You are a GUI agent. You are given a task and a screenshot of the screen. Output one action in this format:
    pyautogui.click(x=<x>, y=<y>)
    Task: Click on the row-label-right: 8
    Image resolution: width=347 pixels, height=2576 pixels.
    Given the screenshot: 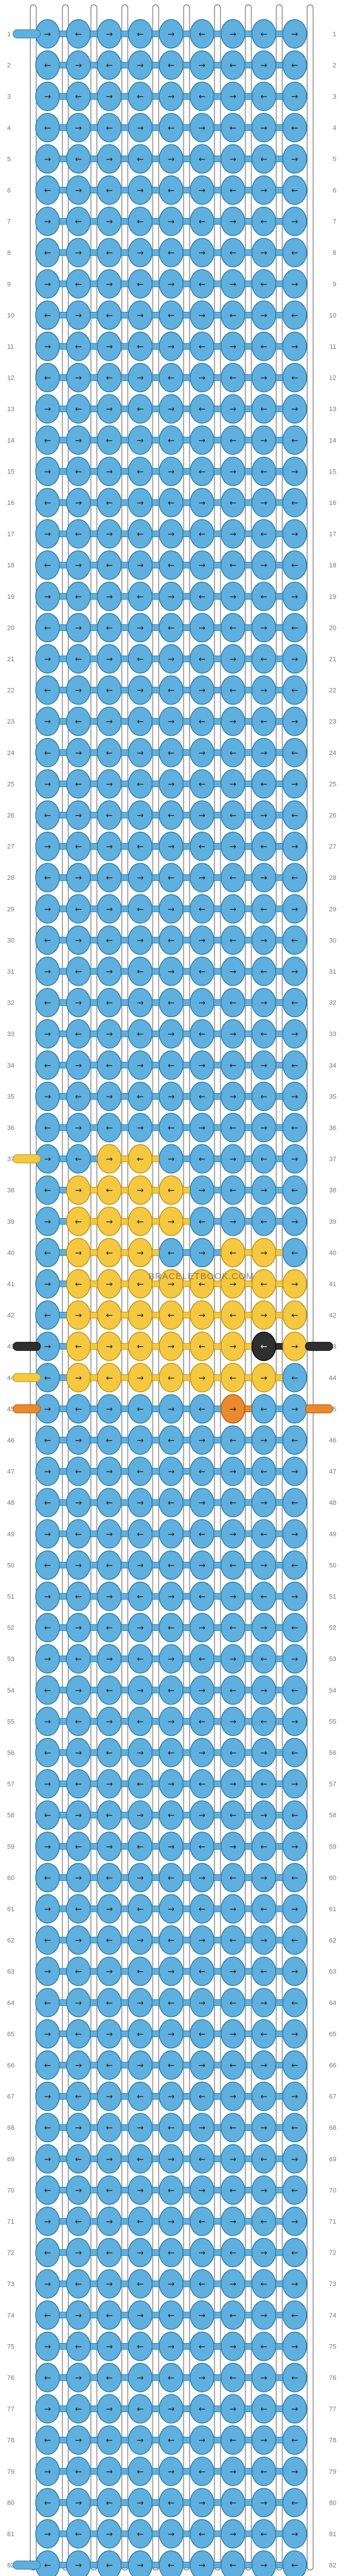 What is the action you would take?
    pyautogui.click(x=334, y=253)
    